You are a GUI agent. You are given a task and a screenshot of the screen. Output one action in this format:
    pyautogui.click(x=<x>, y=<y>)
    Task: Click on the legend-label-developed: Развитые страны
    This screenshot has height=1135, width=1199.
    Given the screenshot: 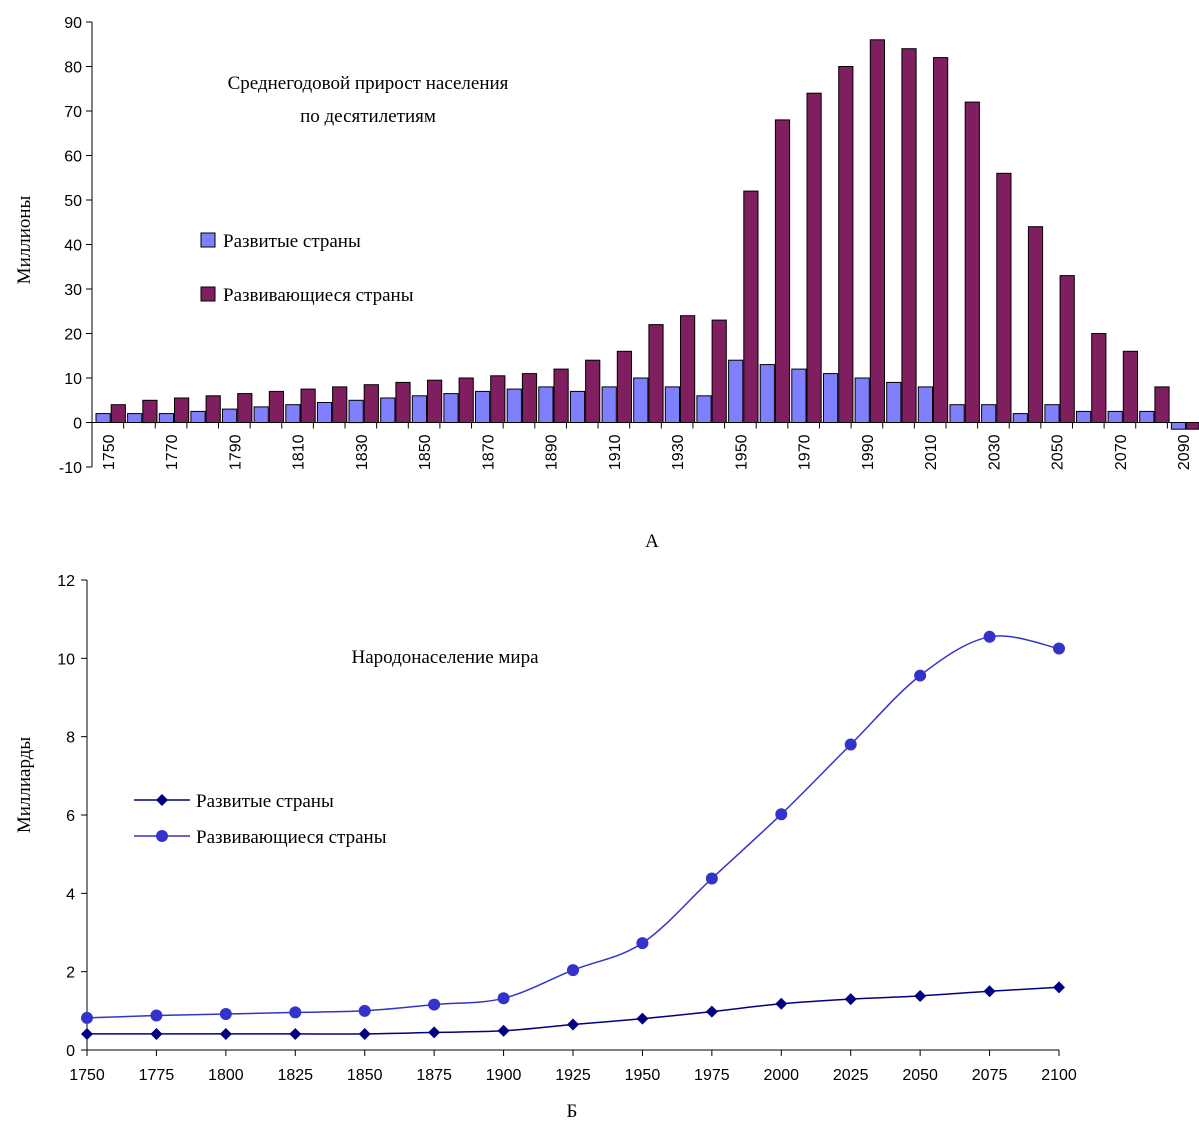 What is the action you would take?
    pyautogui.click(x=292, y=241)
    